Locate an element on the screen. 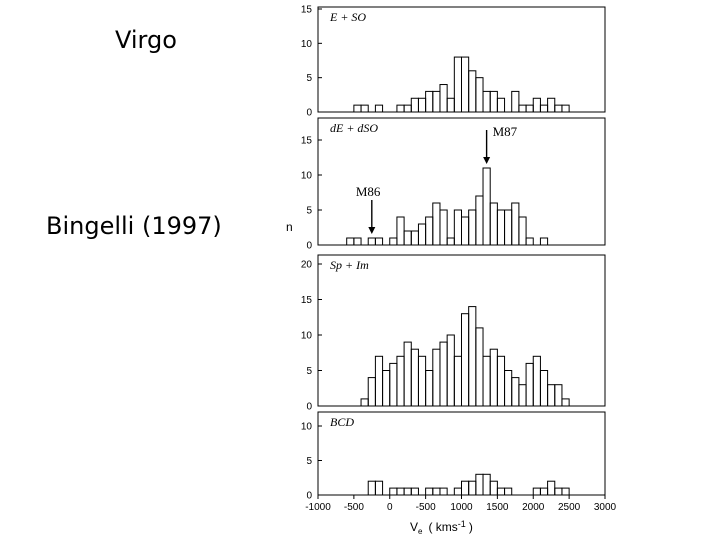 This screenshot has width=720, height=540. x-tick-label: -500 is located at coordinates (354, 507).